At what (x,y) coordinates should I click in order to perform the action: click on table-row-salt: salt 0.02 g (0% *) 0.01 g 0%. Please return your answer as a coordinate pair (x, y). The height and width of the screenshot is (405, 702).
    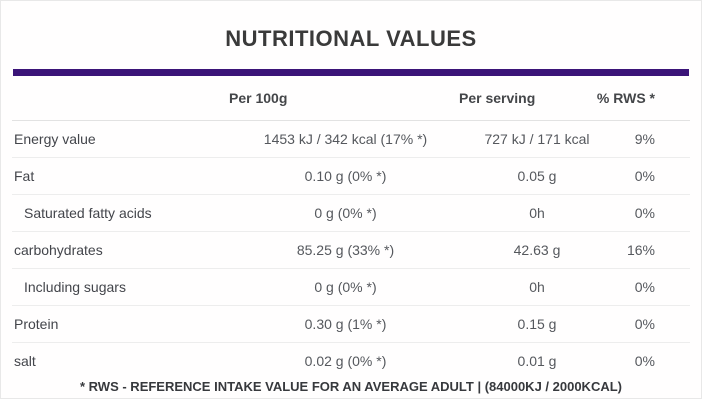
    Looking at the image, I should click on (351, 360).